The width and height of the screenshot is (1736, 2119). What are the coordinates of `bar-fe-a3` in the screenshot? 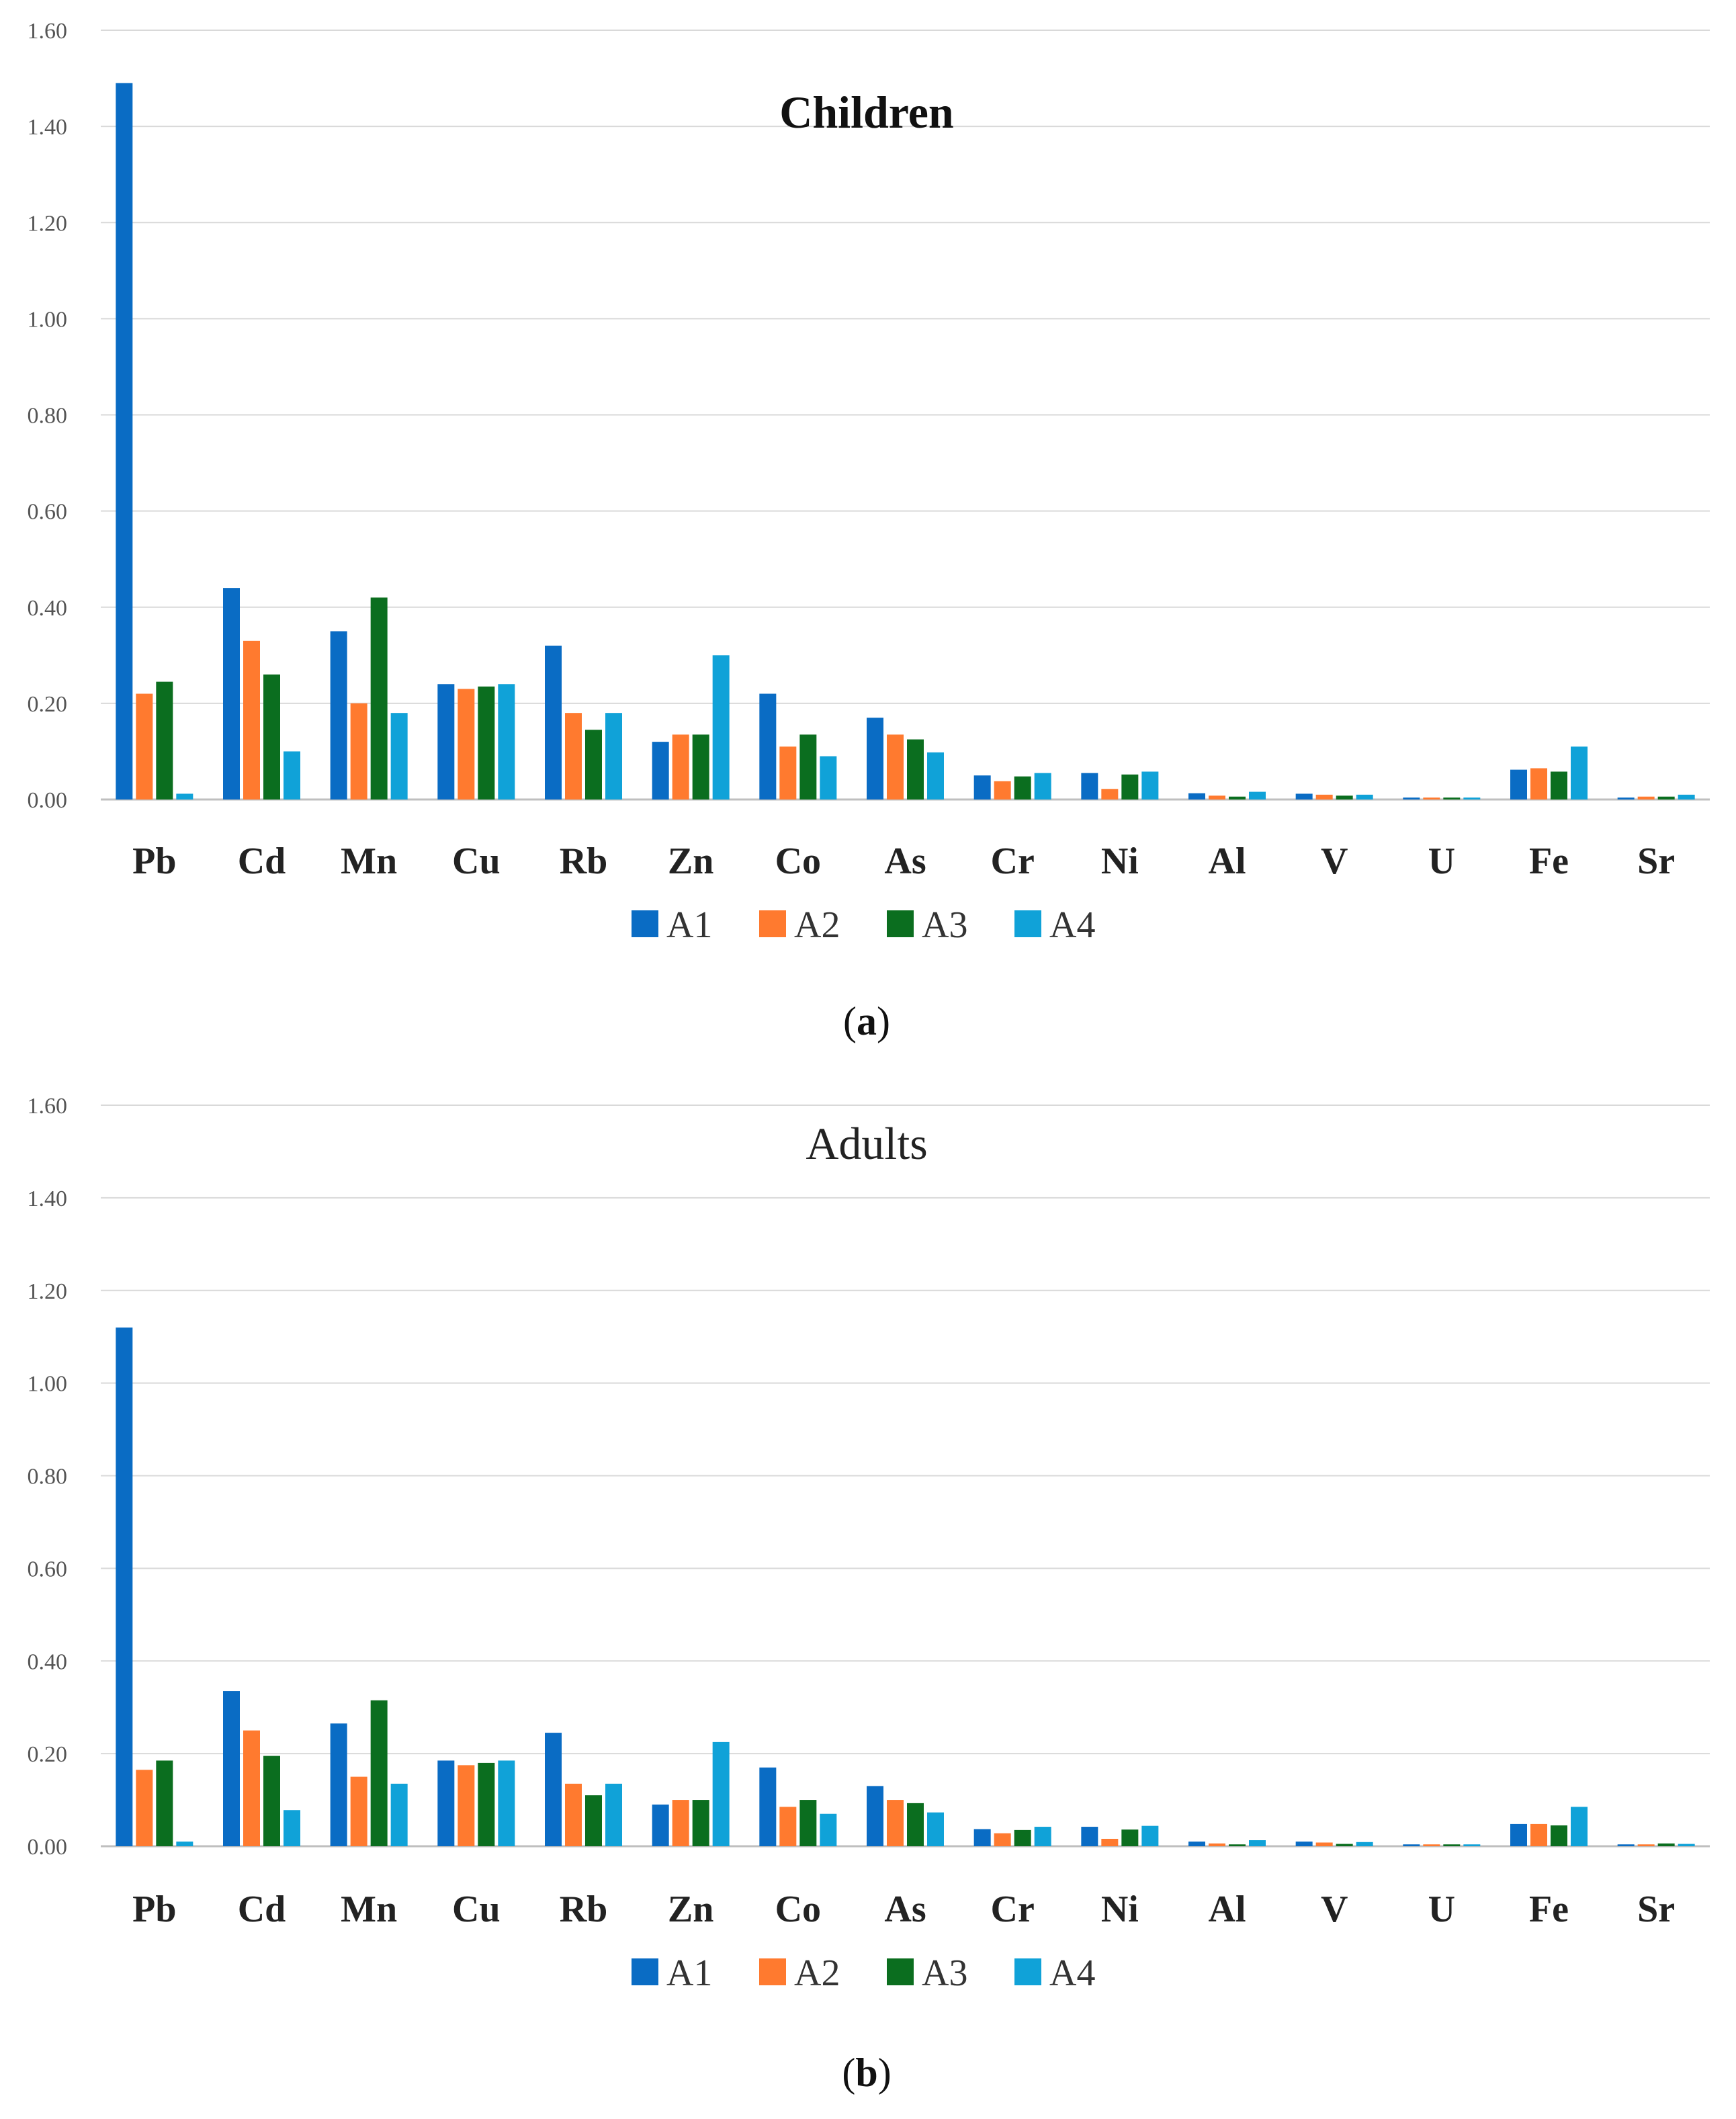 It's located at (1559, 1835).